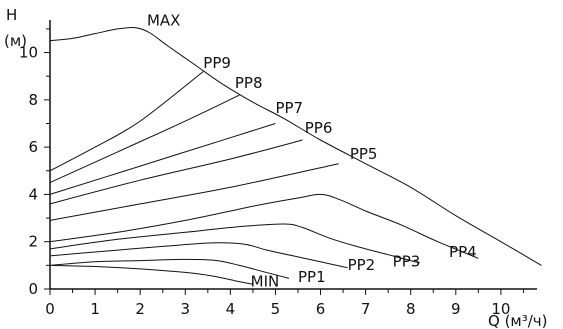  What do you see at coordinates (463, 252) in the screenshot?
I see `curve-label-pp4: PP4` at bounding box center [463, 252].